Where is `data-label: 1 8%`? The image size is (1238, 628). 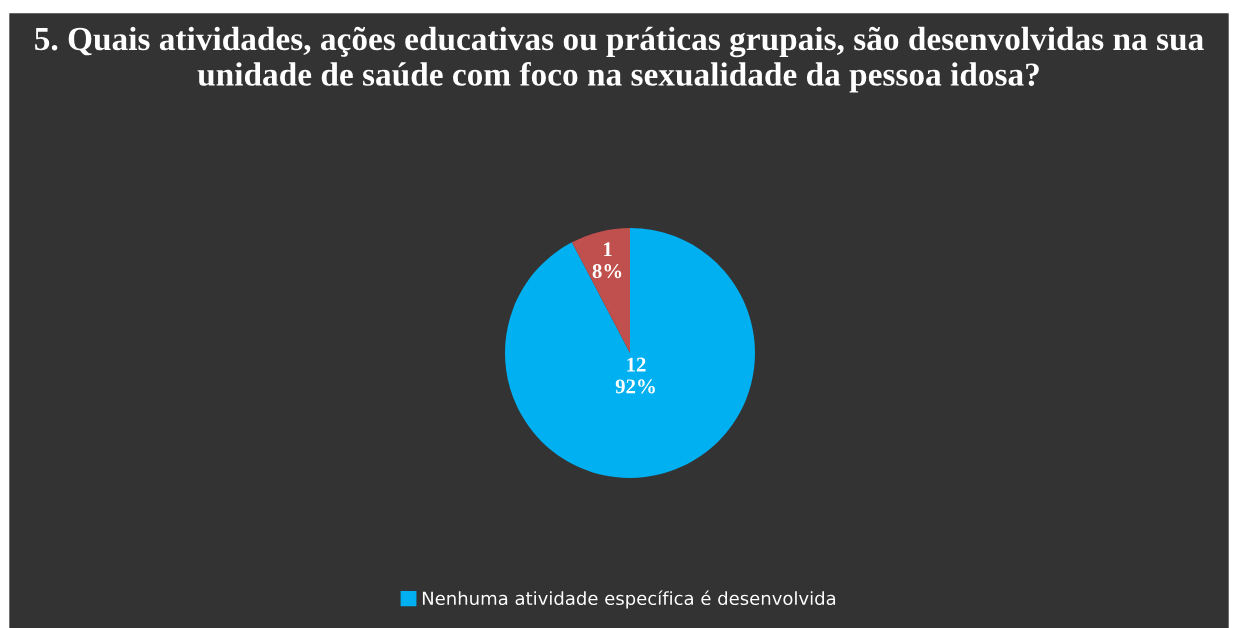
data-label: 1 8% is located at coordinates (607, 260).